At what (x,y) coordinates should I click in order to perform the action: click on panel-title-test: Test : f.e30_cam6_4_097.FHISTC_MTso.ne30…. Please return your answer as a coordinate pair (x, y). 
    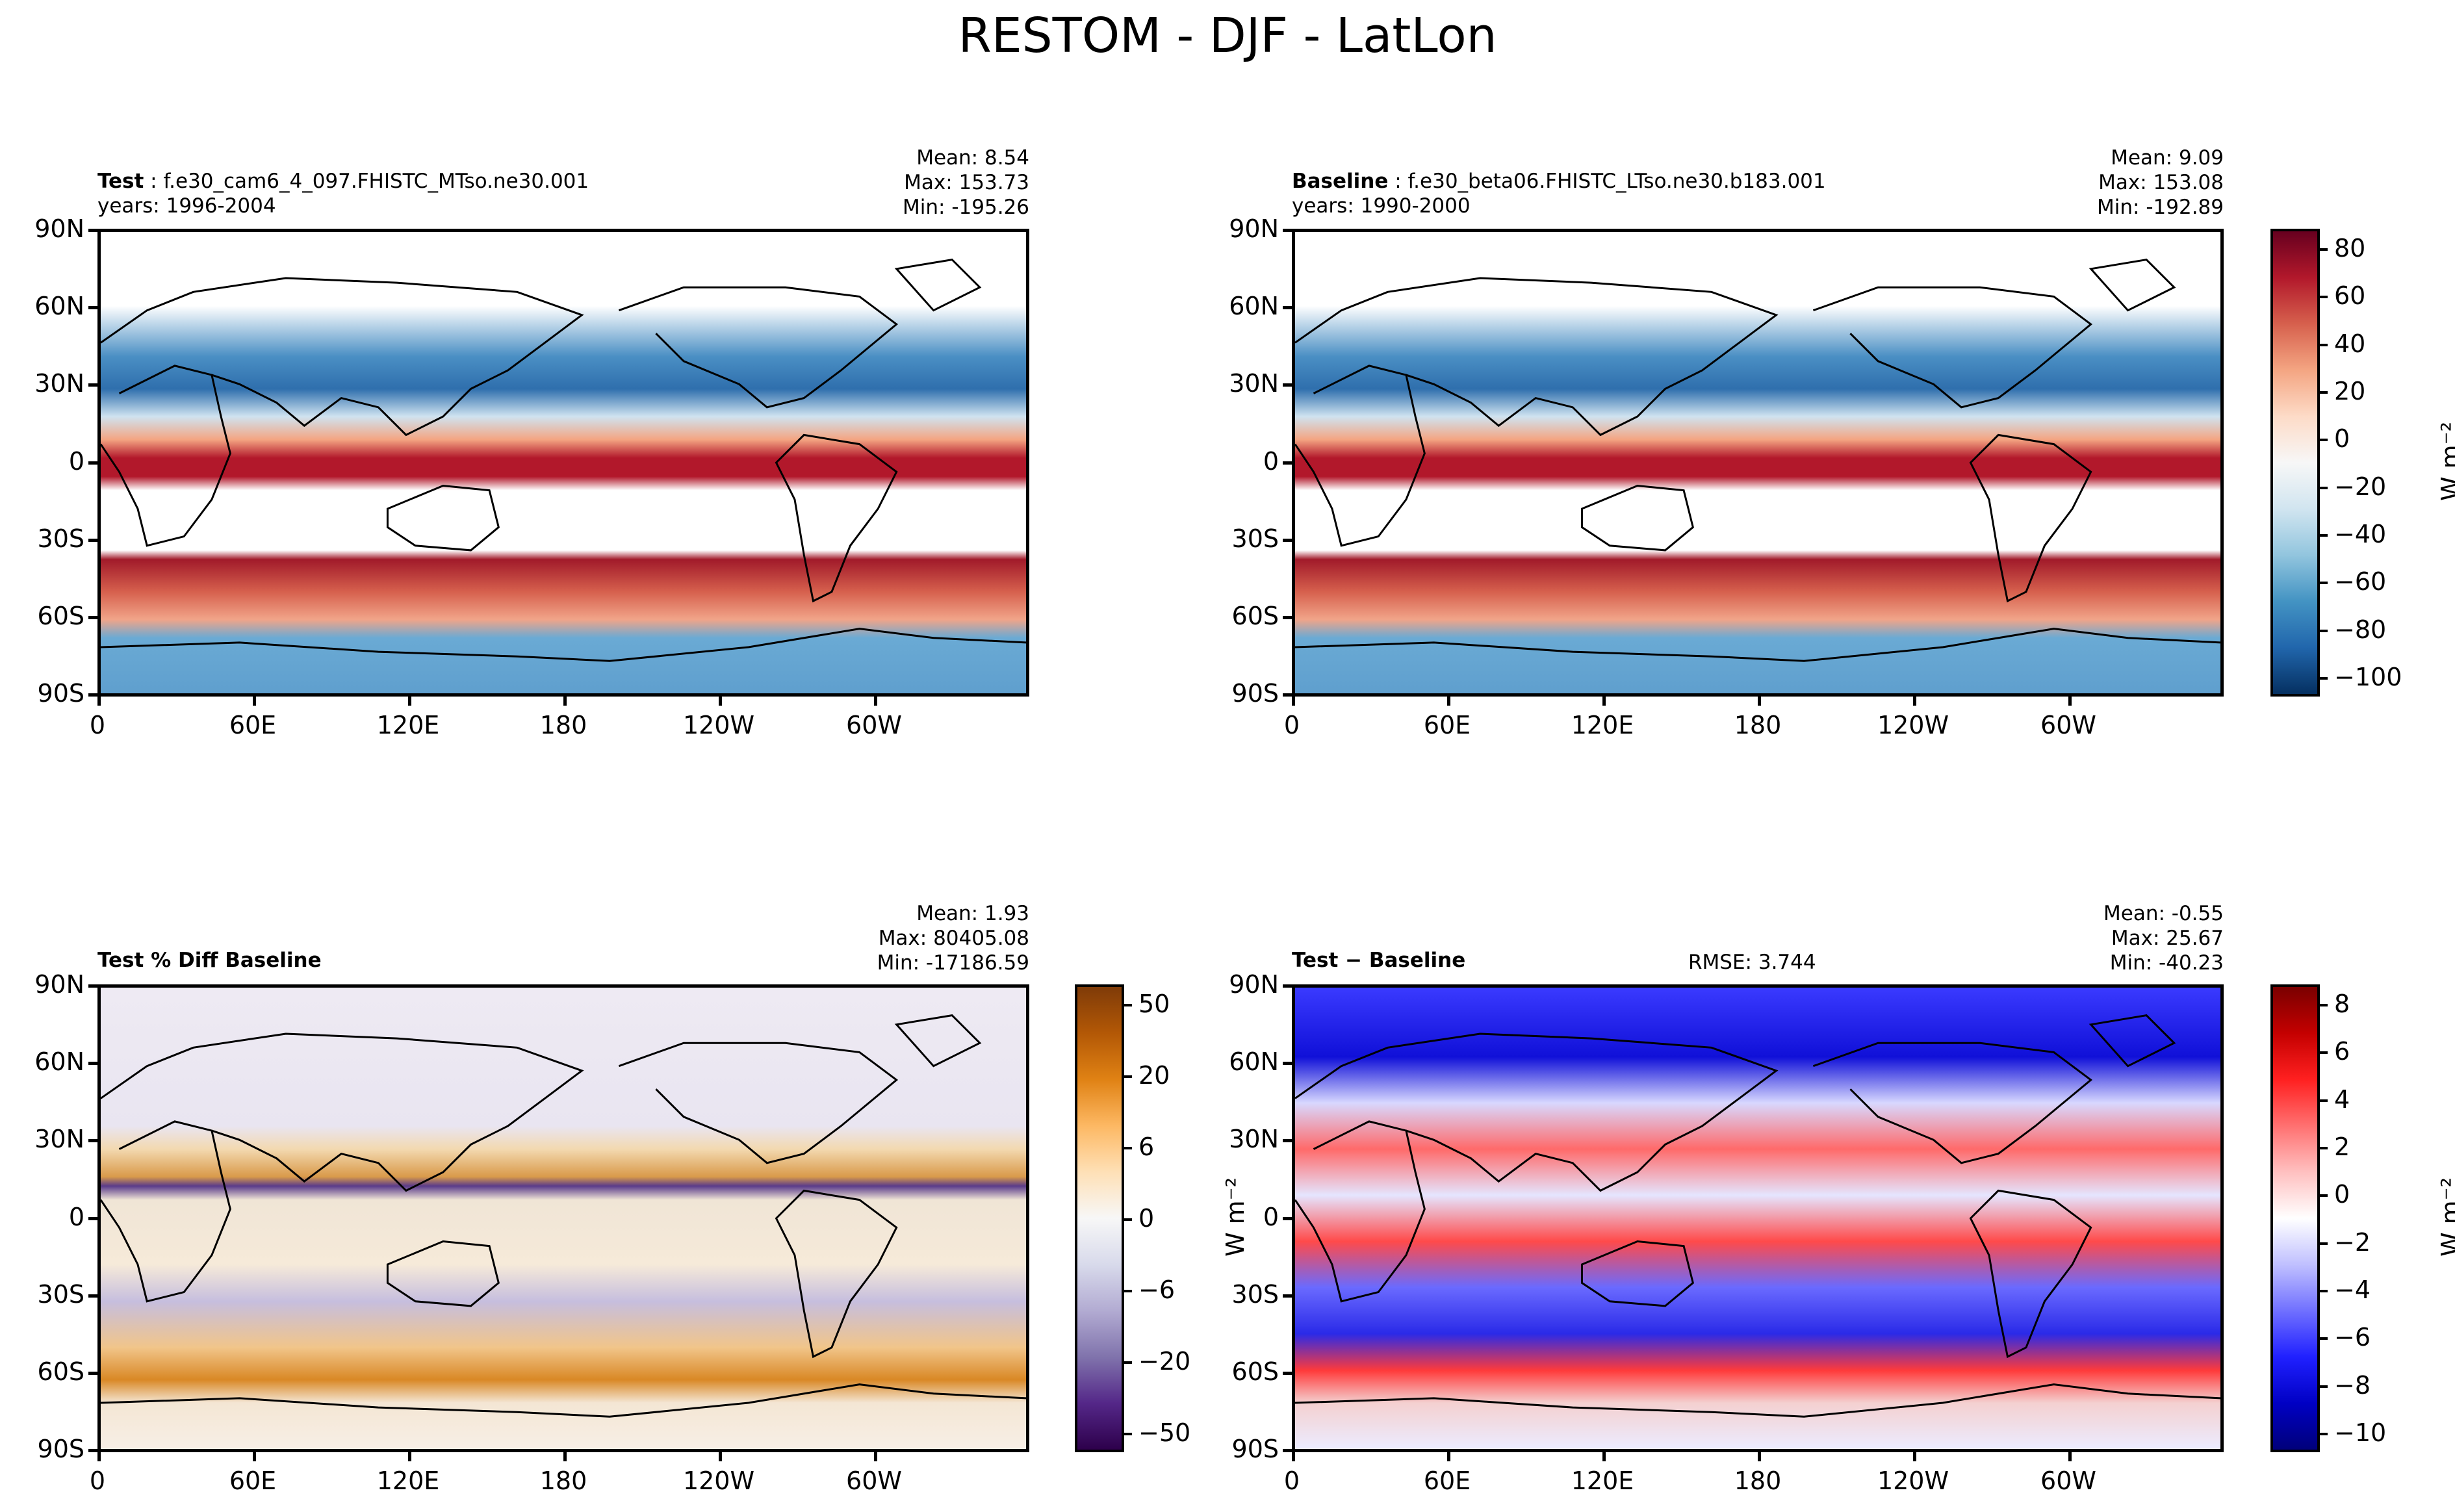
    Looking at the image, I should click on (343, 193).